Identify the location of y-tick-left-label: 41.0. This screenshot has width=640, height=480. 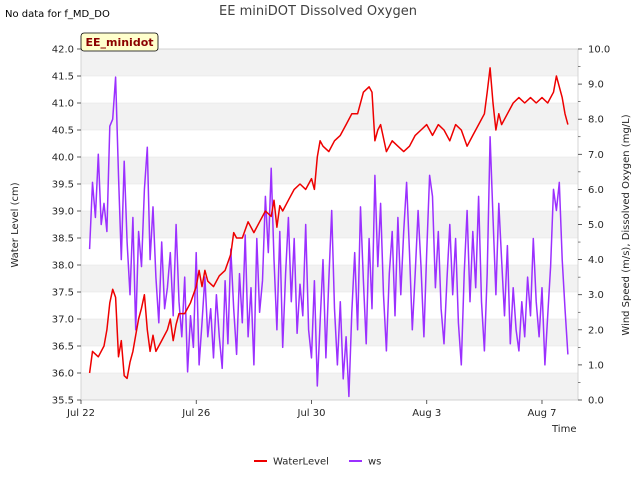
(63, 104).